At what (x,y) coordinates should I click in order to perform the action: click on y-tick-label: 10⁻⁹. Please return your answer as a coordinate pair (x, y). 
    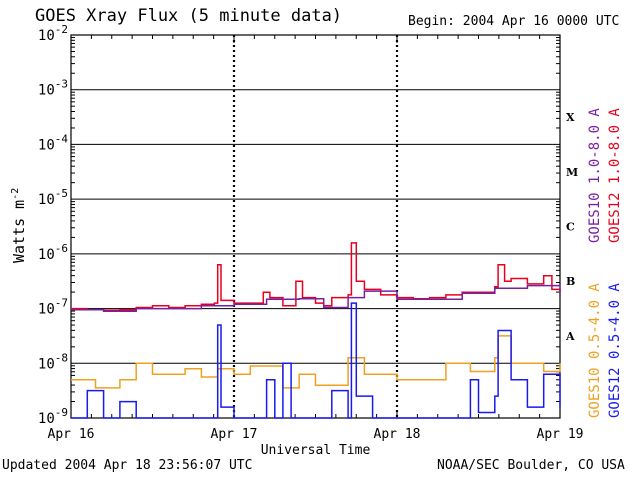
    Looking at the image, I should click on (53, 416).